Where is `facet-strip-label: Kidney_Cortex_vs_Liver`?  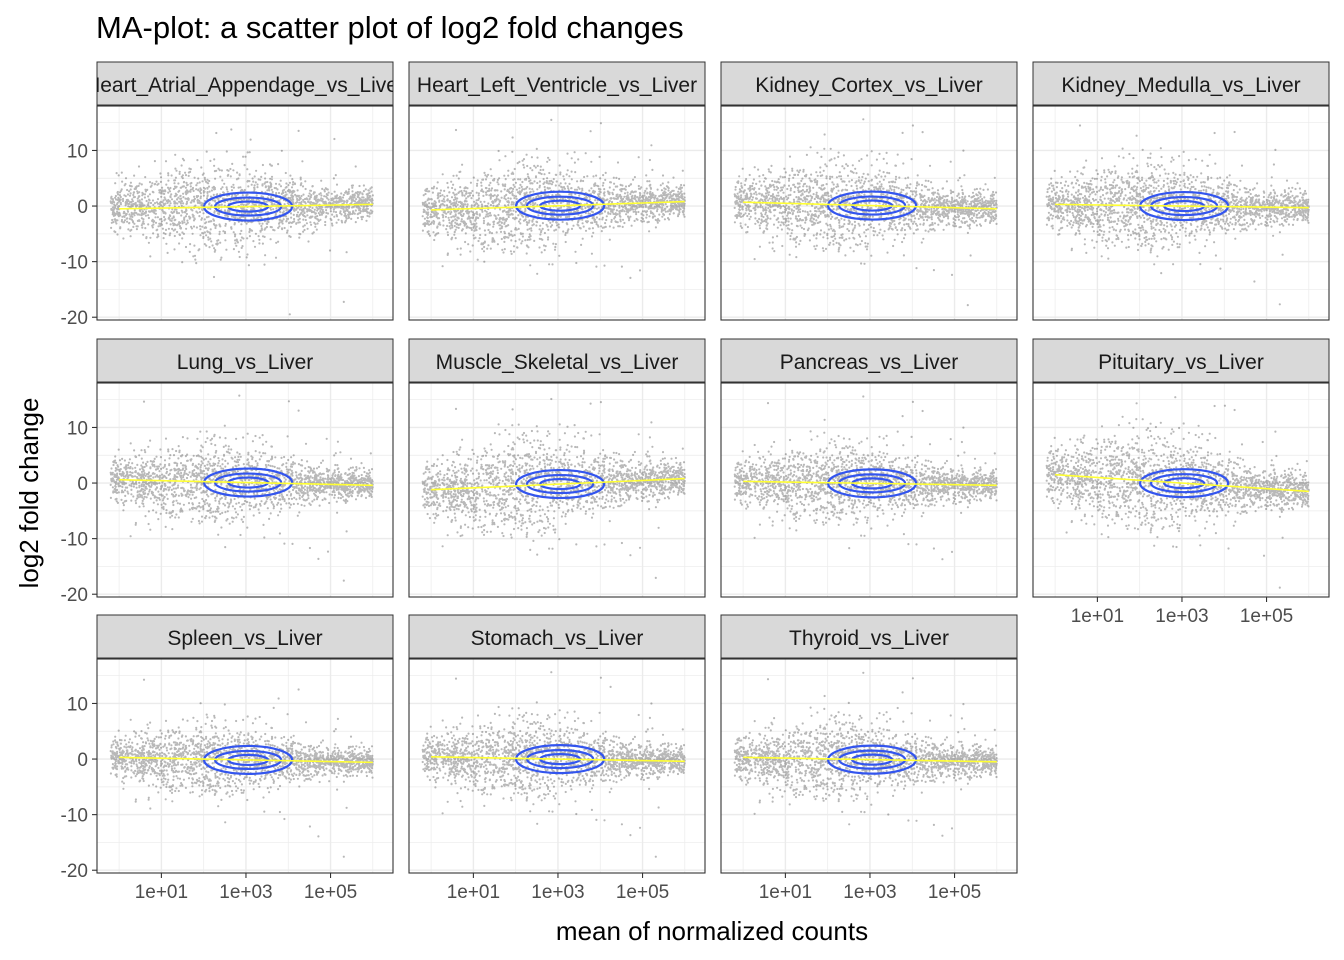 facet-strip-label: Kidney_Cortex_vs_Liver is located at coordinates (869, 85).